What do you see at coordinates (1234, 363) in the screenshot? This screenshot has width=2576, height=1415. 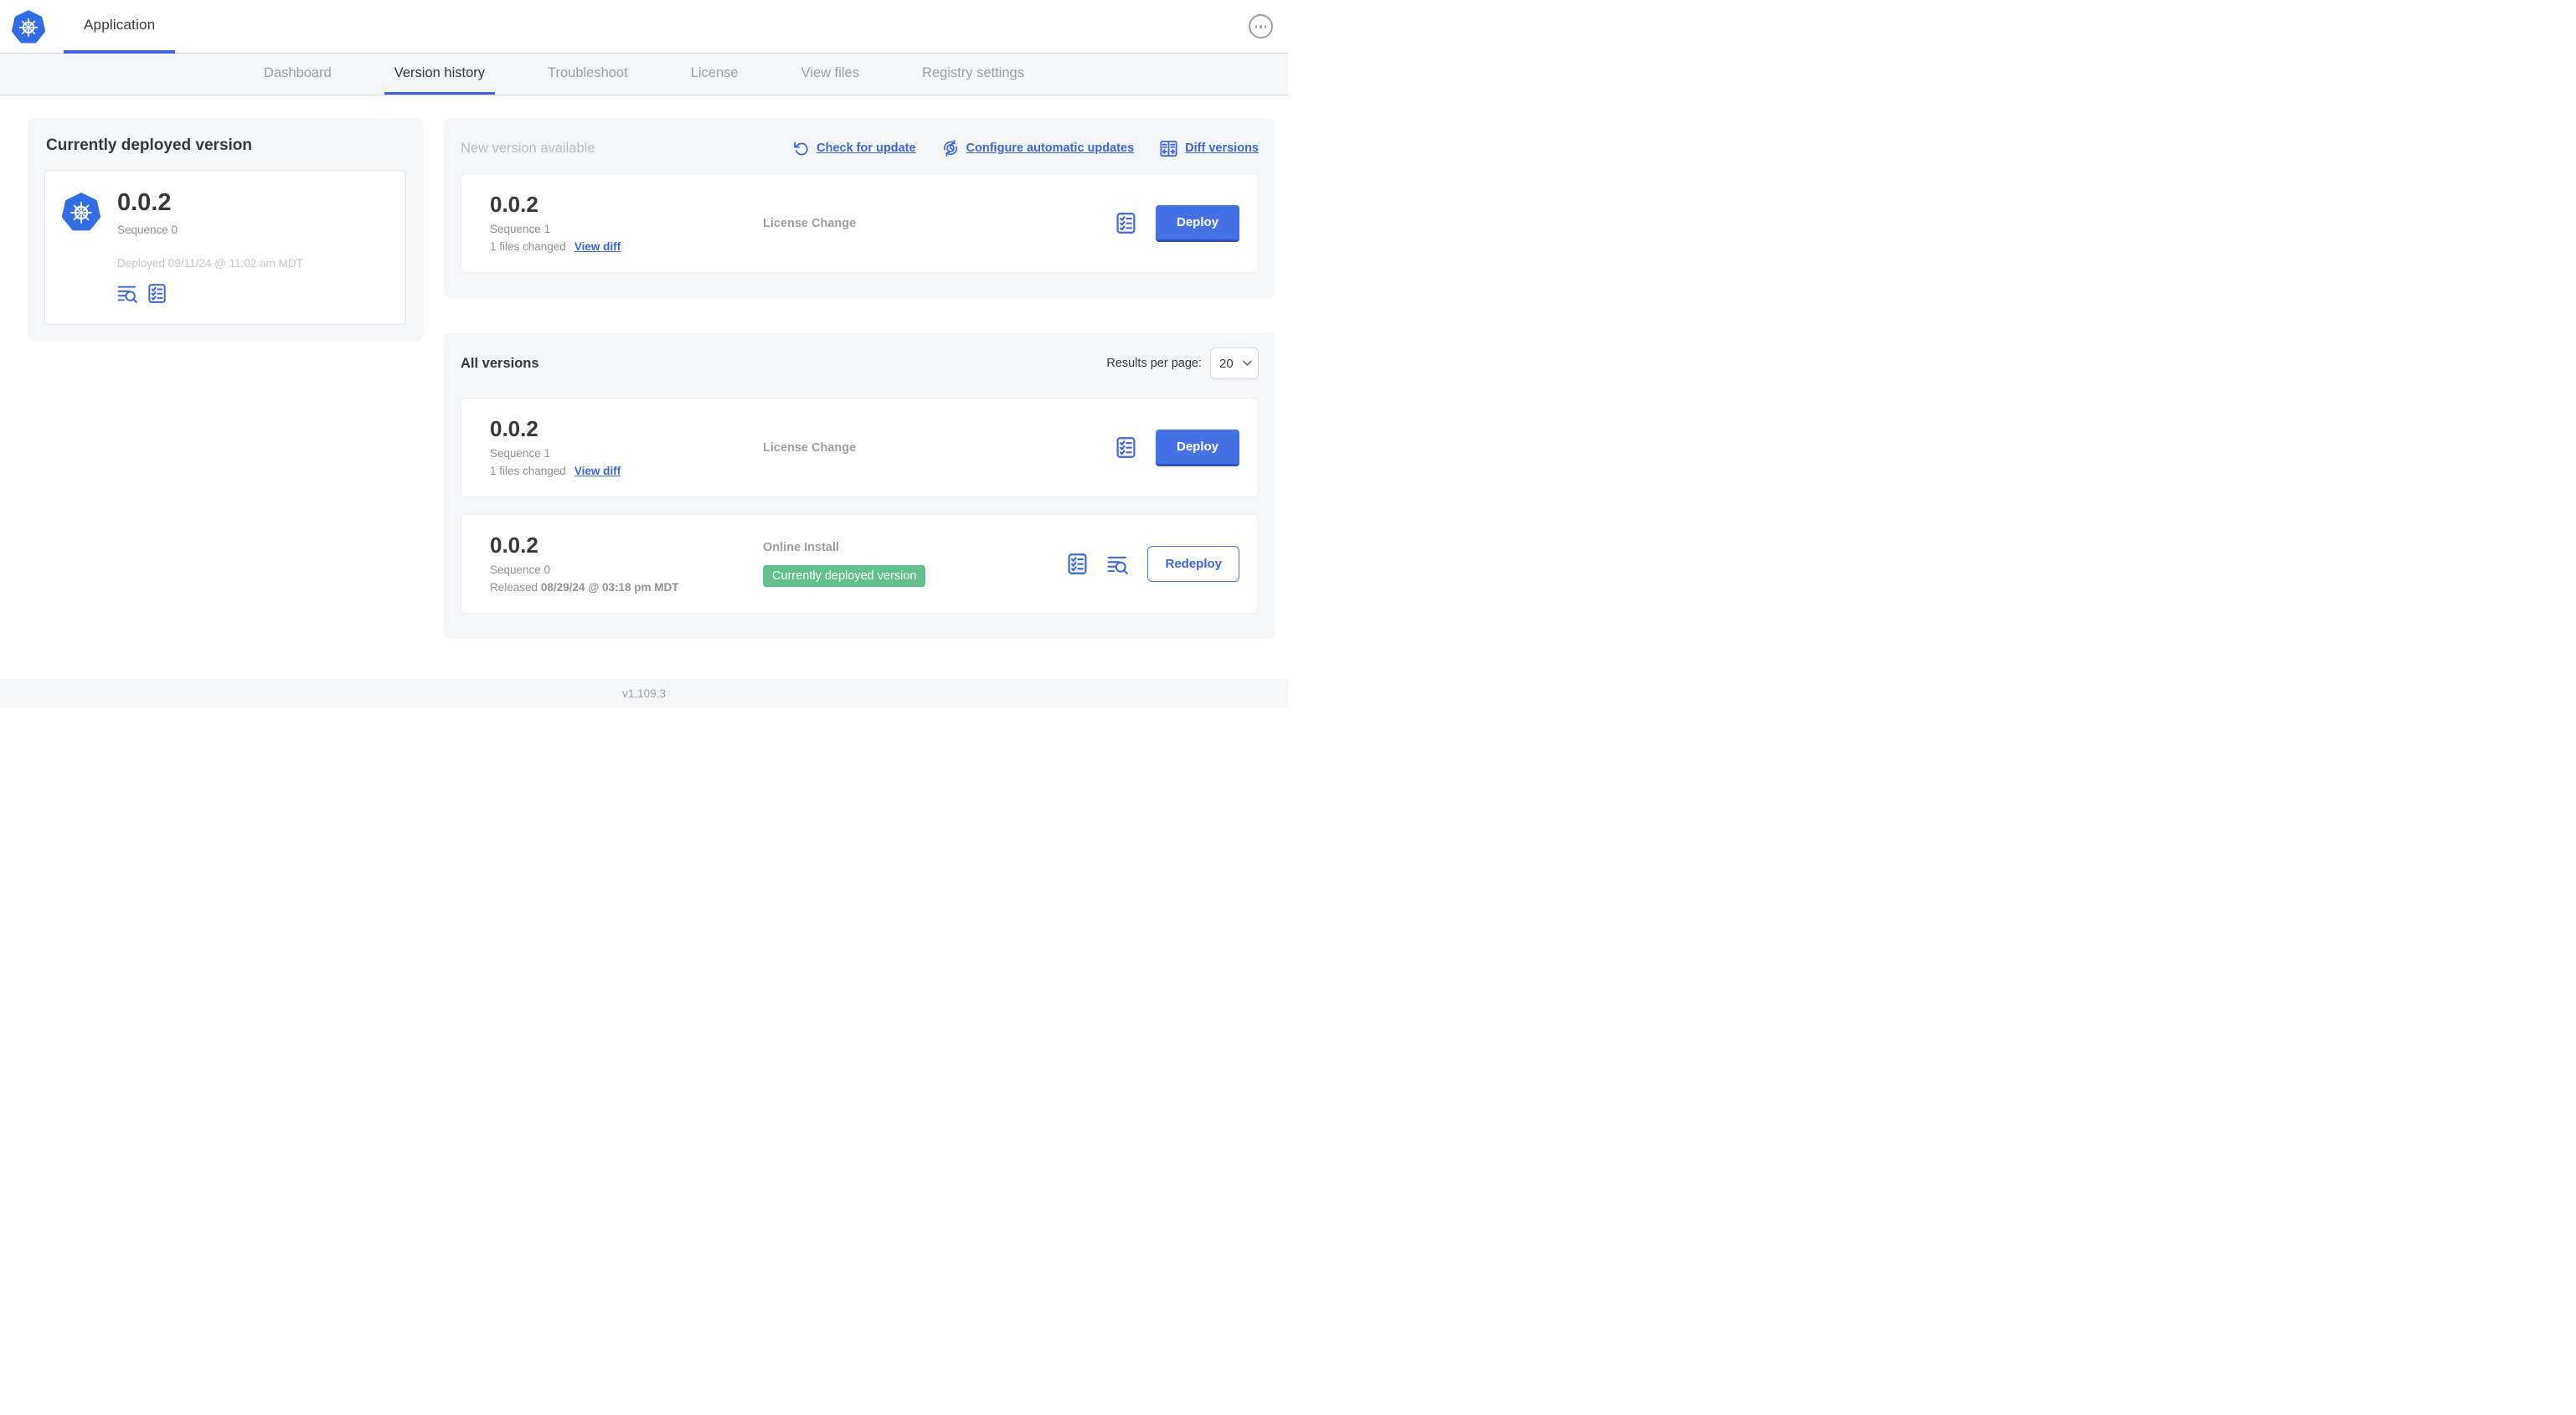 I see `results-per-page-select: 20` at bounding box center [1234, 363].